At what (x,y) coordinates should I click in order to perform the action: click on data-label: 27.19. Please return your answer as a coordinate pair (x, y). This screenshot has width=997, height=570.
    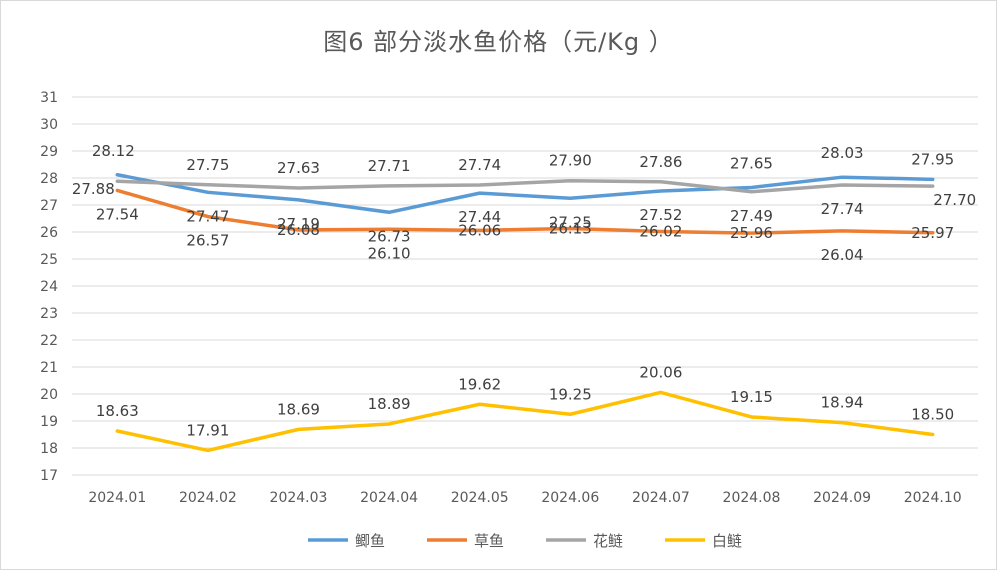
    Looking at the image, I should click on (298, 224).